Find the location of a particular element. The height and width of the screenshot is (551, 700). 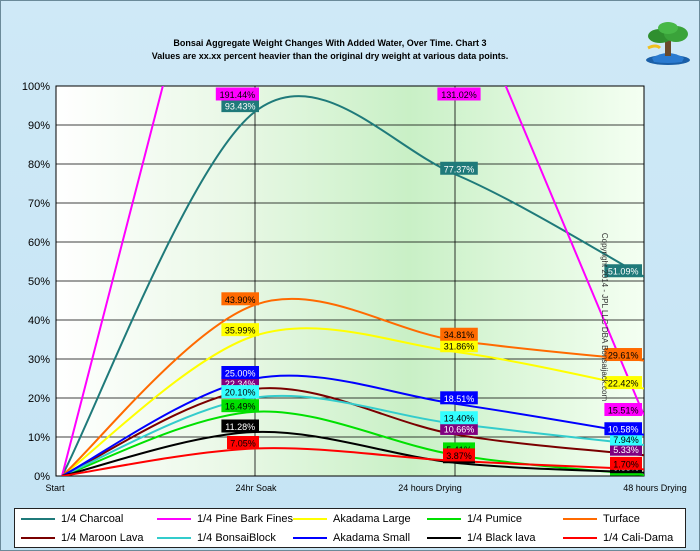

data-label: 29.61% is located at coordinates (623, 355).